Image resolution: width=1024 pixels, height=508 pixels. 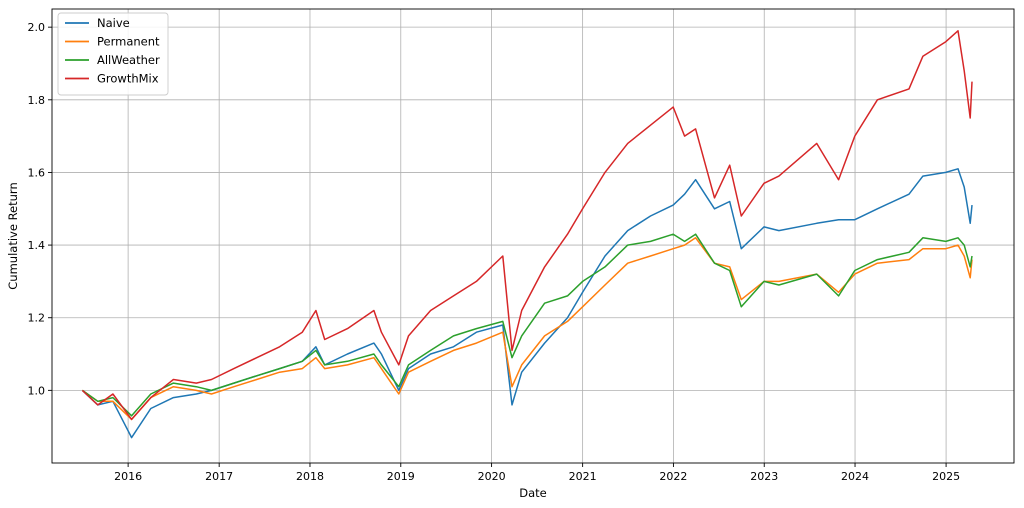 What do you see at coordinates (13, 235) in the screenshot?
I see `y-axis-label: Cumulative Return` at bounding box center [13, 235].